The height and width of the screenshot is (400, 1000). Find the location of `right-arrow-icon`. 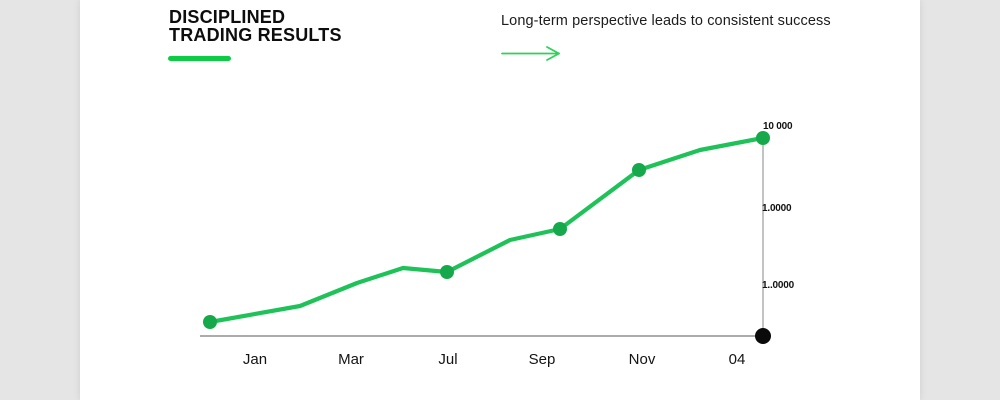

right-arrow-icon is located at coordinates (530, 53).